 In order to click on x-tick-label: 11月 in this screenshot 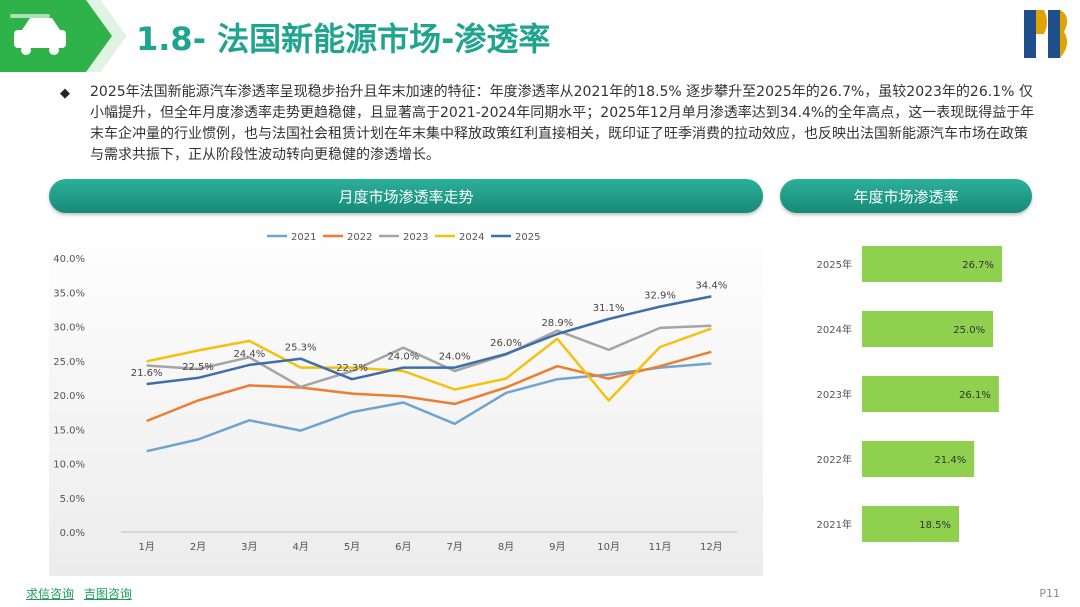, I will do `click(660, 547)`.